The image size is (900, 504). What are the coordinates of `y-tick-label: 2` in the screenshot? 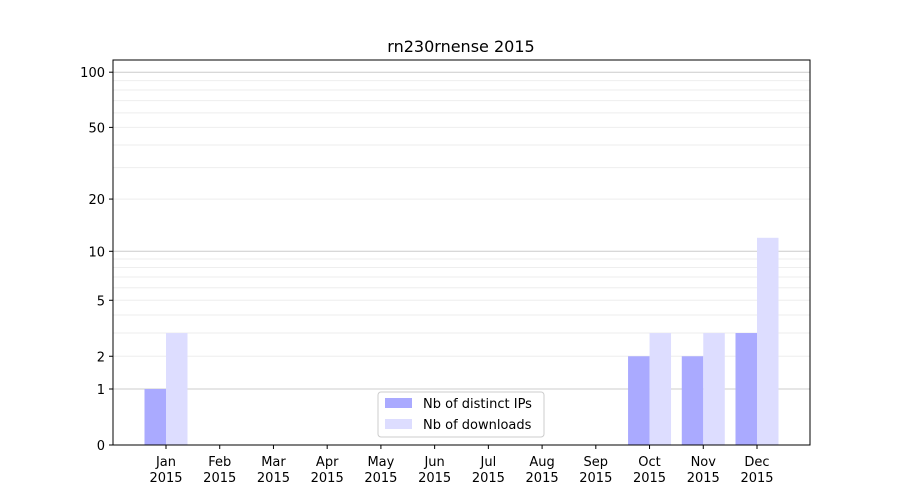 It's located at (101, 357).